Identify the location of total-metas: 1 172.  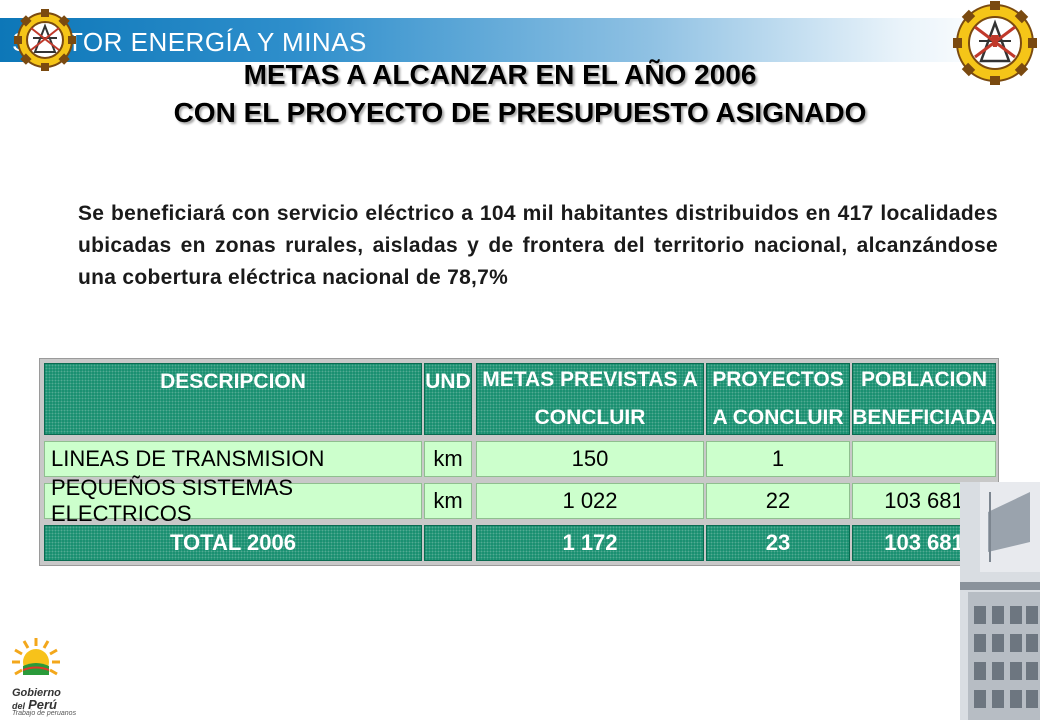
(590, 543).